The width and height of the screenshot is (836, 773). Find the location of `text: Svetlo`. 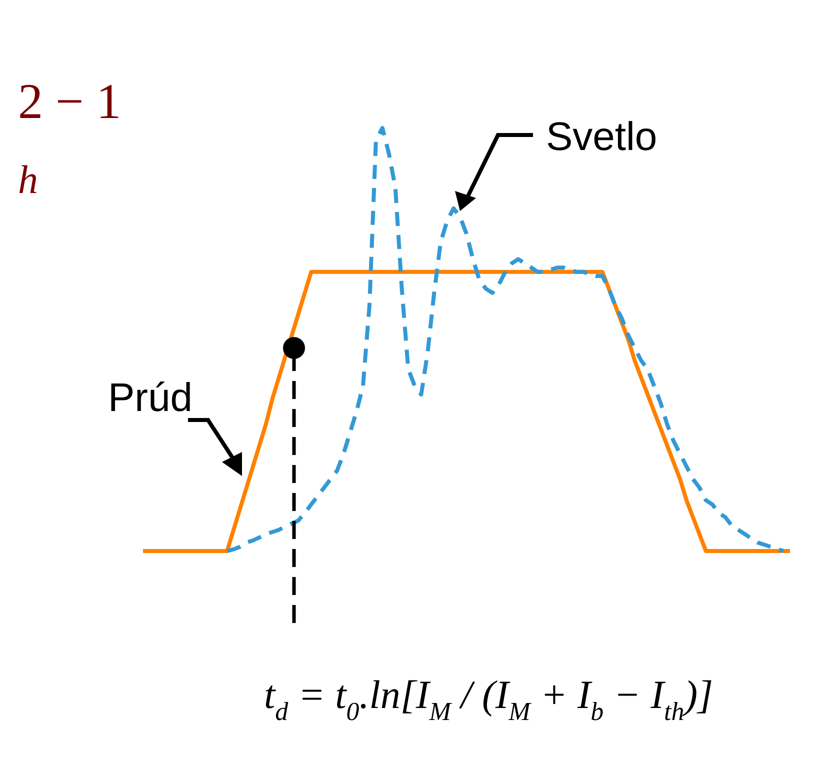

text: Svetlo is located at coordinates (602, 137).